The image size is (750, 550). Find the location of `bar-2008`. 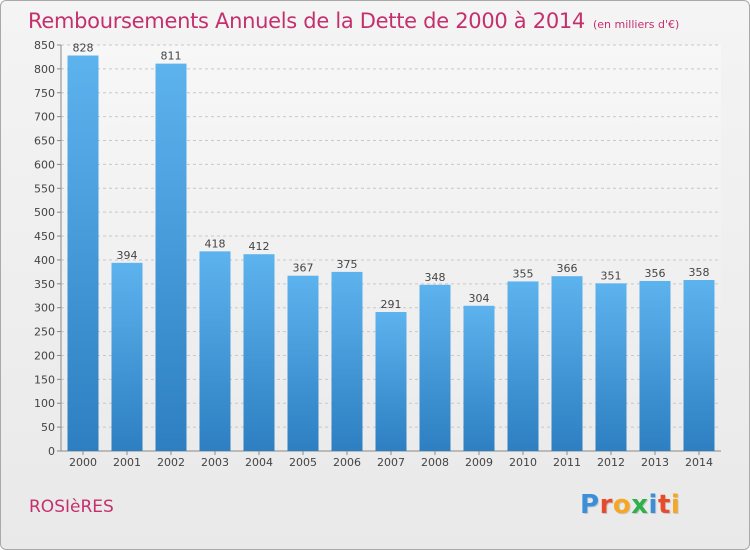

bar-2008 is located at coordinates (435, 367).